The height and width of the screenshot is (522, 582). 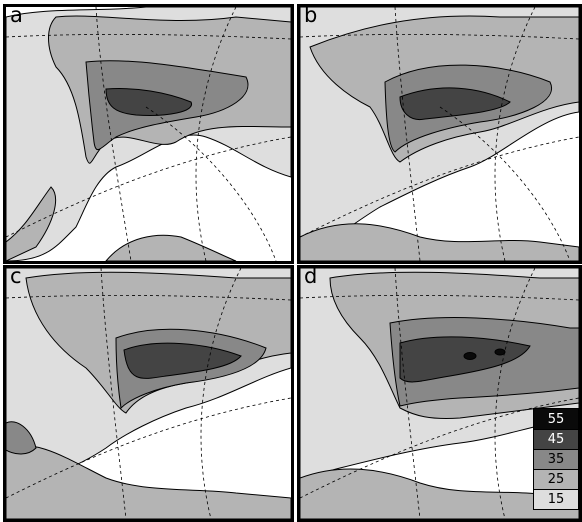 I want to click on legend-entry-25: 25, so click(x=556, y=479).